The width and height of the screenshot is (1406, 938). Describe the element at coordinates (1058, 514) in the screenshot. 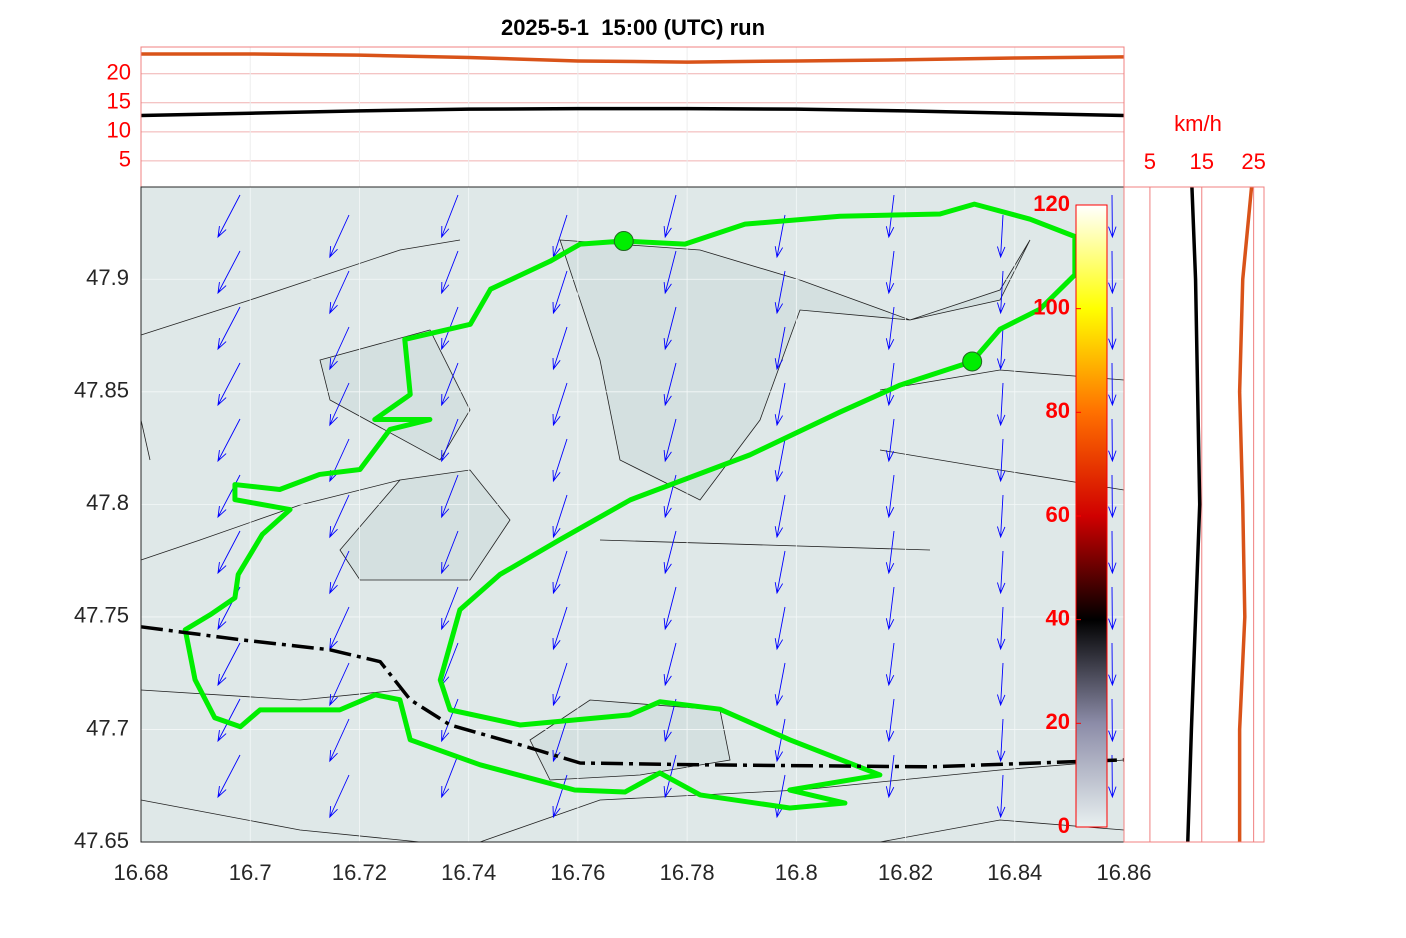

I see `colorbar-tick-label: 60` at that location.